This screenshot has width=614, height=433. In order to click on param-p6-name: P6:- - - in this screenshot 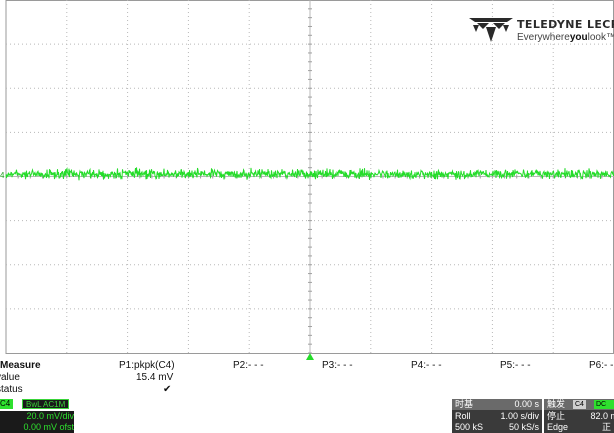, I will do `click(601, 365)`.